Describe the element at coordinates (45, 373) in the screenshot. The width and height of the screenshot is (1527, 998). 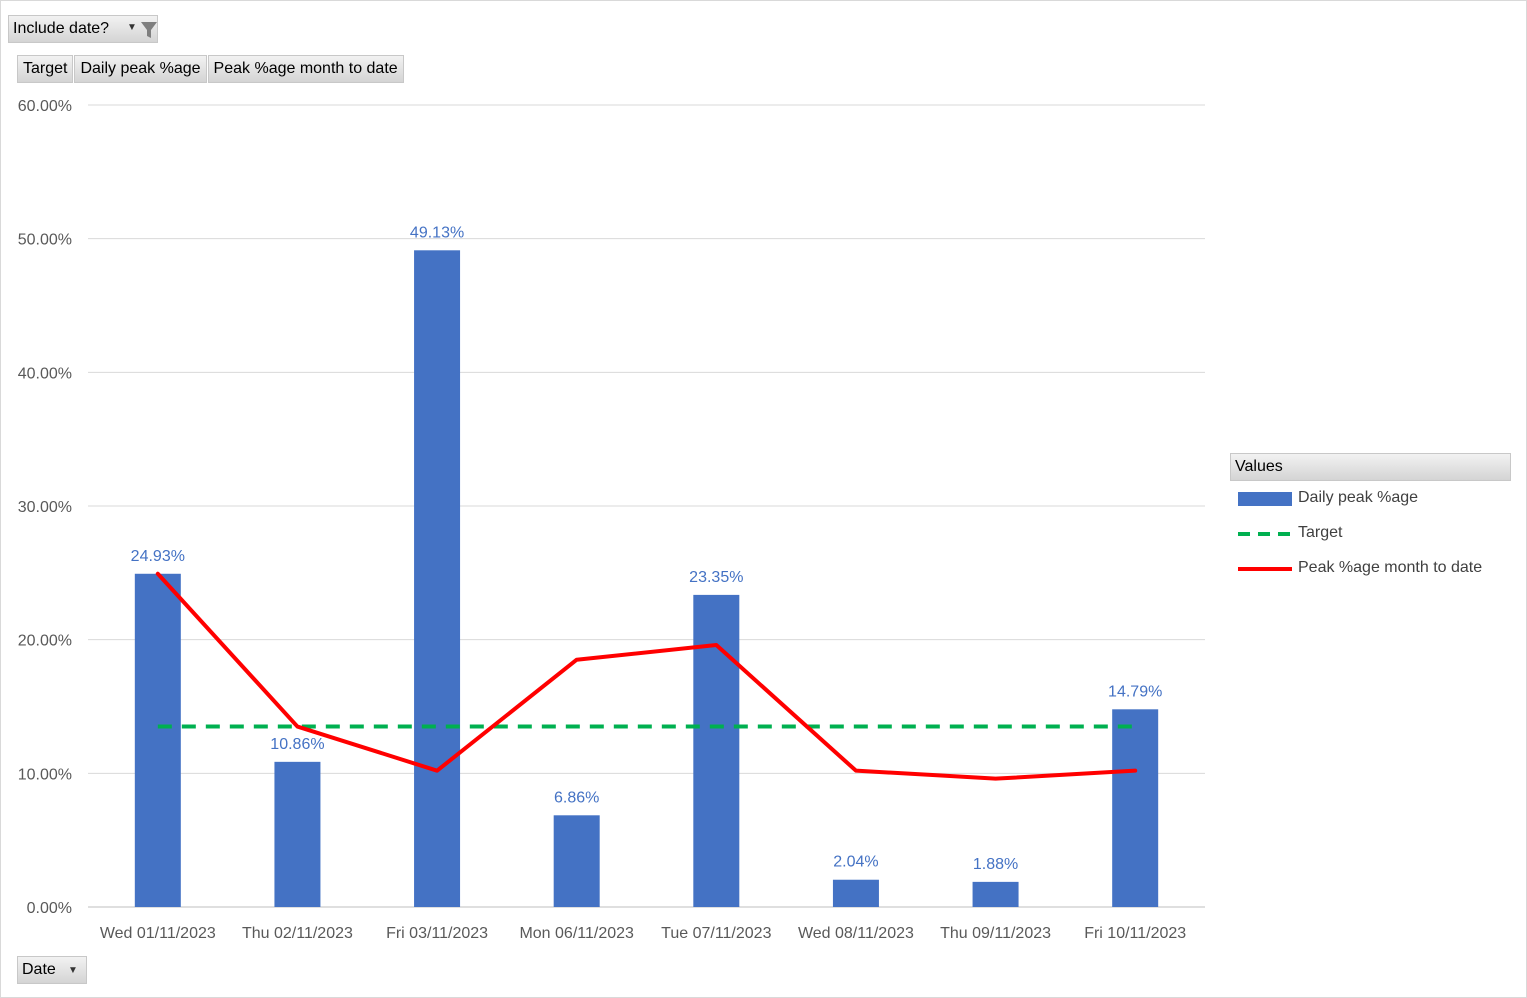
I see `y-tick-label: 40.00%` at that location.